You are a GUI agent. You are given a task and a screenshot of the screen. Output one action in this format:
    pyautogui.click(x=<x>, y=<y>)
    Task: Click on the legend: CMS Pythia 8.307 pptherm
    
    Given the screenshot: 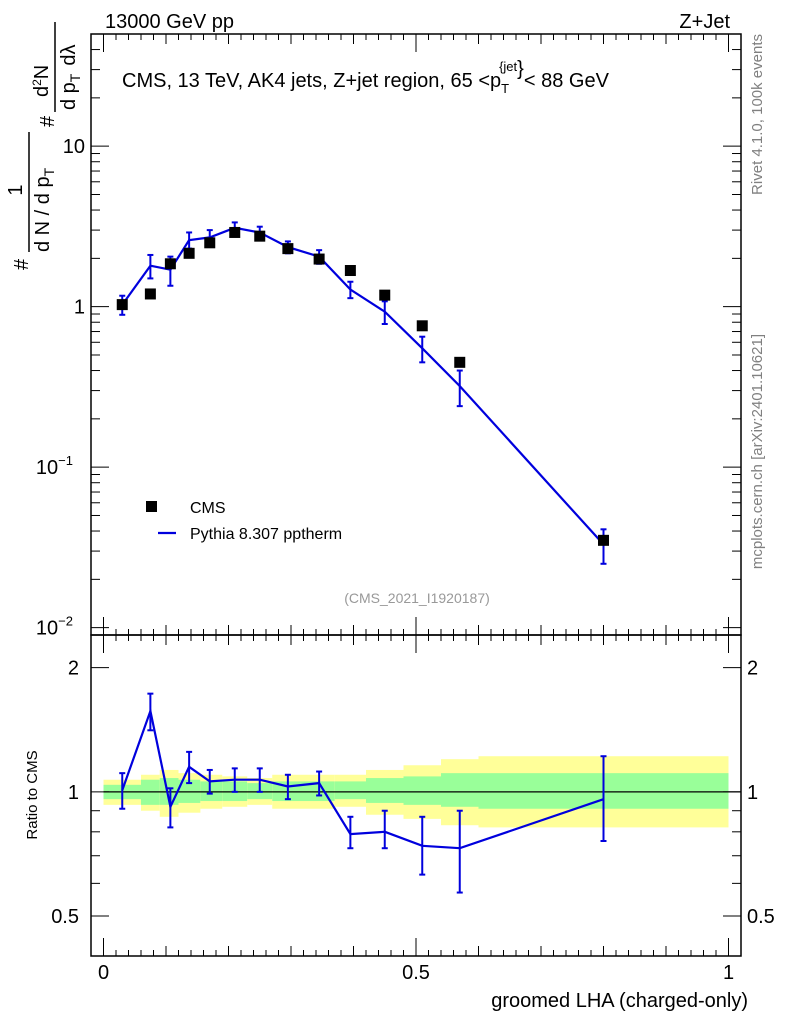 What is the action you would take?
    pyautogui.click(x=244, y=521)
    